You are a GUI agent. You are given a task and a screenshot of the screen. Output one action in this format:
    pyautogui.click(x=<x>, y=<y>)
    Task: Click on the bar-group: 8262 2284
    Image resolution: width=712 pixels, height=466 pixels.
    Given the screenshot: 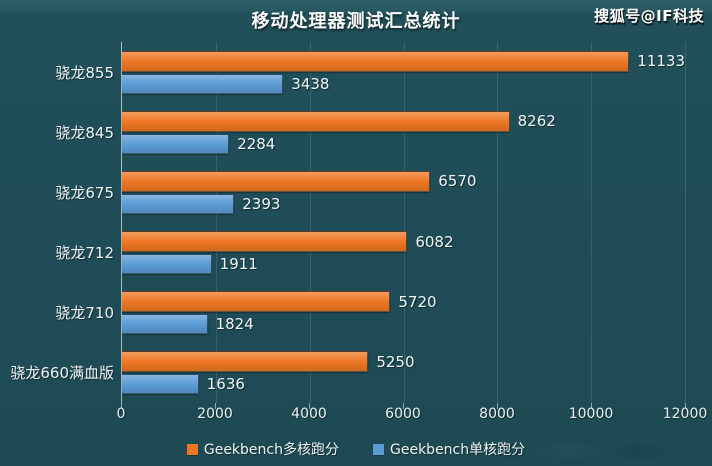 What is the action you would take?
    pyautogui.click(x=403, y=132)
    